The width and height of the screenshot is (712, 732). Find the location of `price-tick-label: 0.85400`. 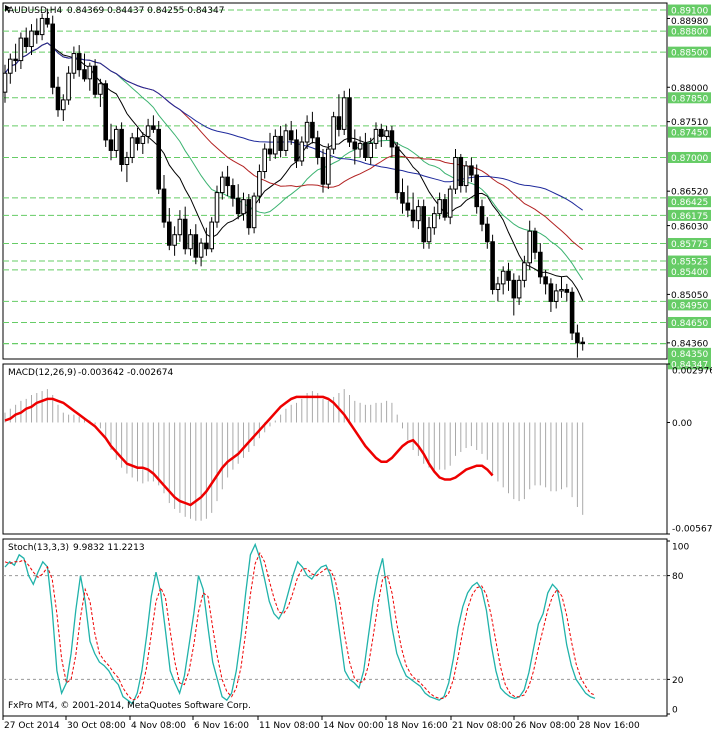

price-tick-label: 0.85400 is located at coordinates (689, 273).